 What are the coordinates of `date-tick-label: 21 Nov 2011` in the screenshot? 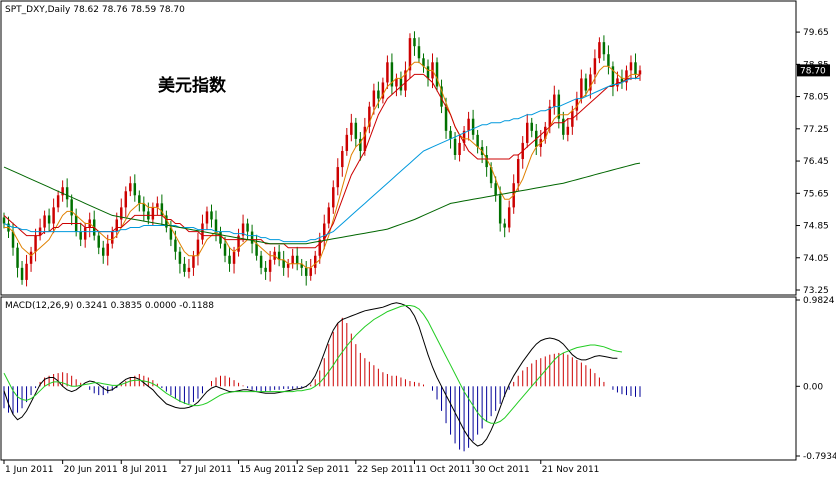 It's located at (571, 470).